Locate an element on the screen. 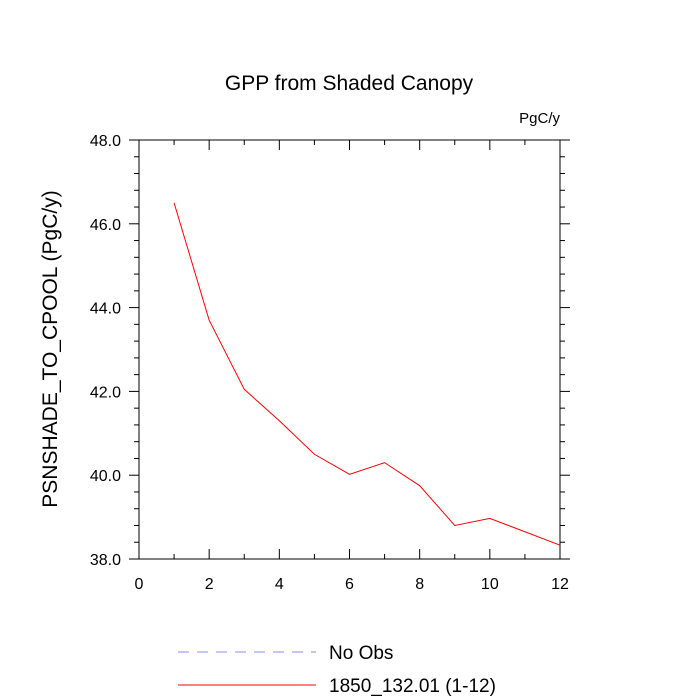 The width and height of the screenshot is (700, 700). y-tick-label: 40.0 is located at coordinates (105, 476).